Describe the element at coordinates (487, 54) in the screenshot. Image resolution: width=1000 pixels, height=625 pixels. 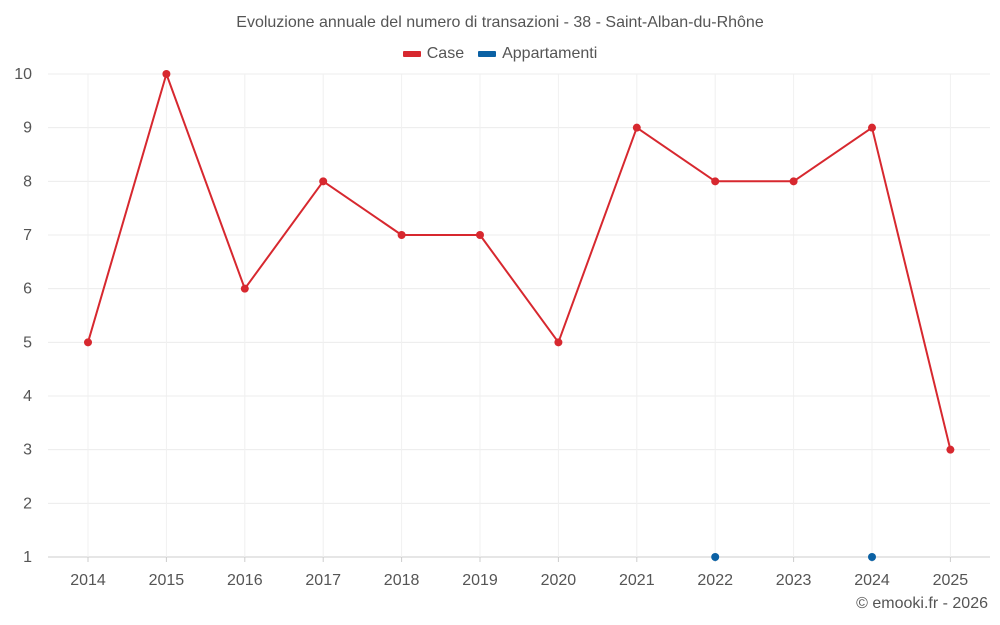
I see `legend-swatch-appartamenti` at that location.